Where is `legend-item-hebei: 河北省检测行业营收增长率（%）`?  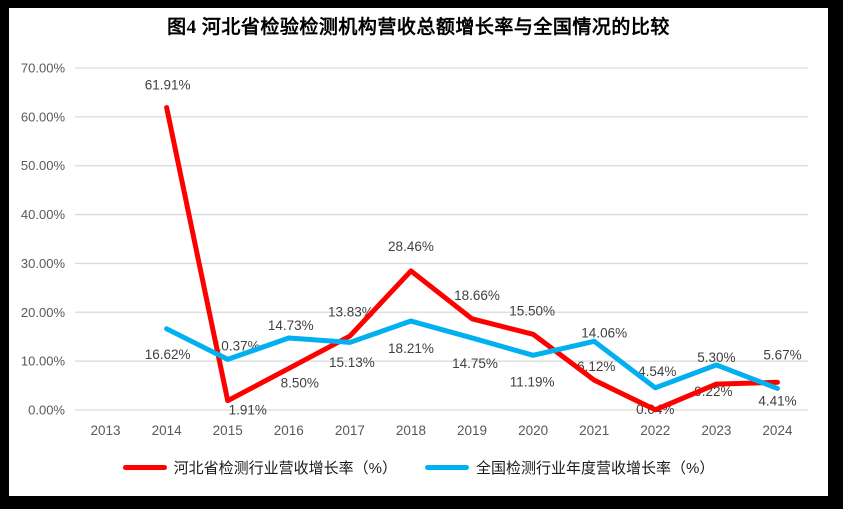
legend-item-hebei: 河北省检测行业营收增长率（%） is located at coordinates (259, 467).